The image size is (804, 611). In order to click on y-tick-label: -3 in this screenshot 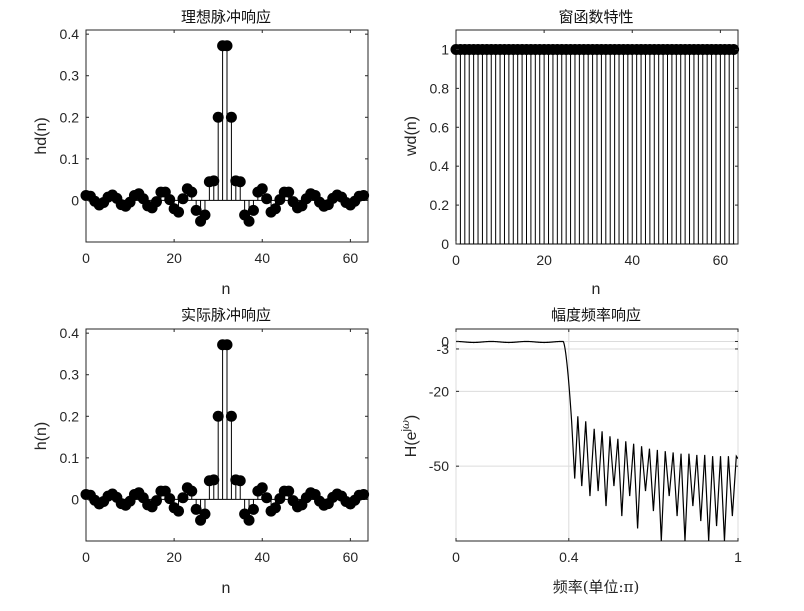, I will do `click(443, 349)`.